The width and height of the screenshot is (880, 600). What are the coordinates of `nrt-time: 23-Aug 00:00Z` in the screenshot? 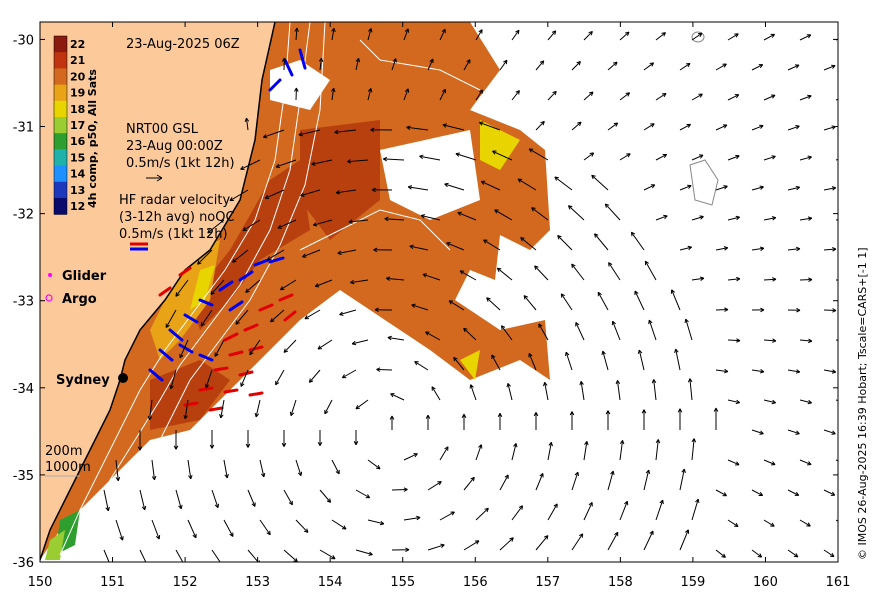 It's located at (174, 146).